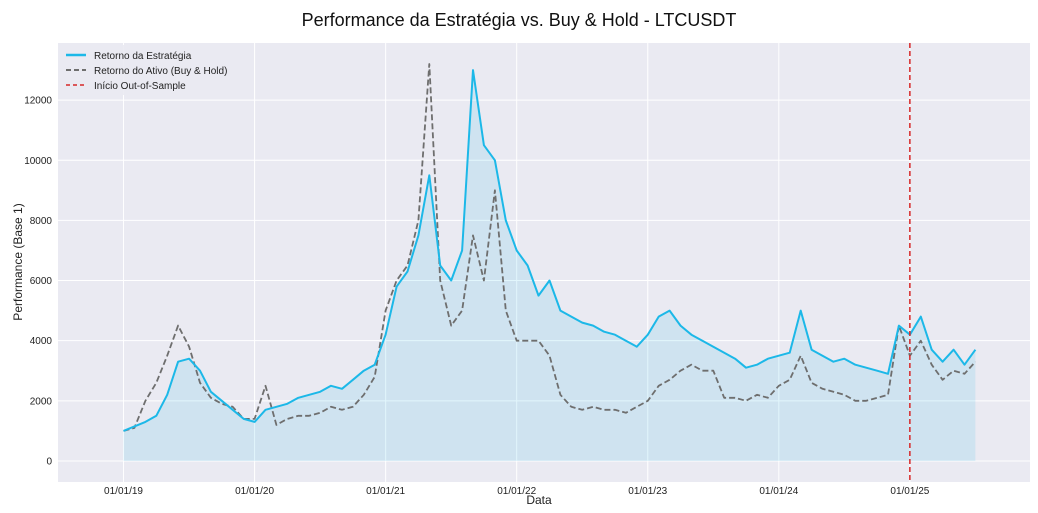 The height and width of the screenshot is (513, 1038). What do you see at coordinates (143, 56) in the screenshot?
I see `legend-label-strategy: Retorno da Estratégia` at bounding box center [143, 56].